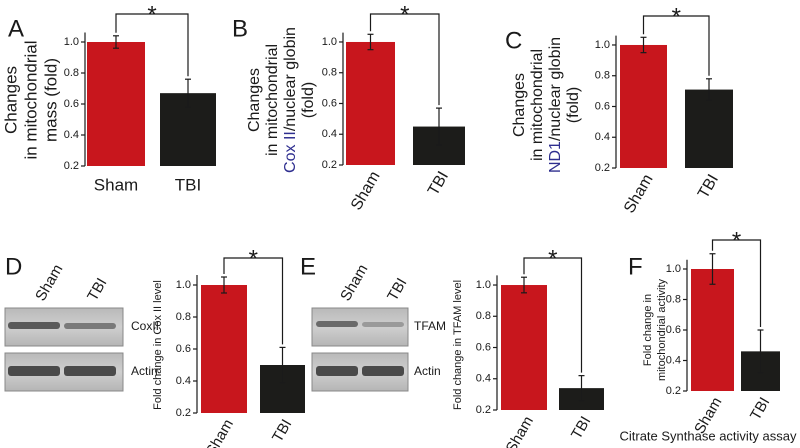  I want to click on y-axis-label: Fold change in TFAM level, so click(458, 345).